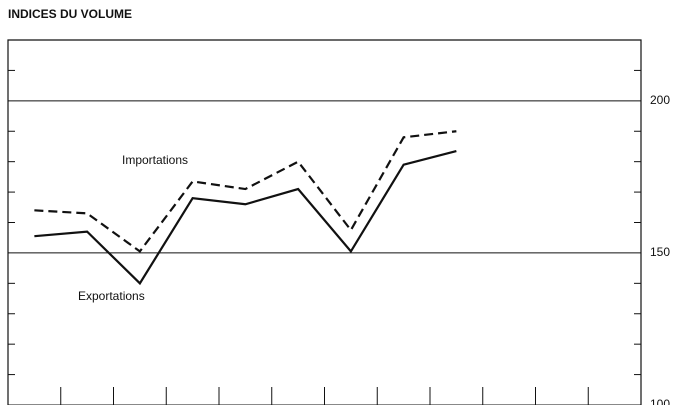 This screenshot has width=687, height=405. What do you see at coordinates (70, 14) in the screenshot?
I see `chart-title: INDICES DU VOLUME` at bounding box center [70, 14].